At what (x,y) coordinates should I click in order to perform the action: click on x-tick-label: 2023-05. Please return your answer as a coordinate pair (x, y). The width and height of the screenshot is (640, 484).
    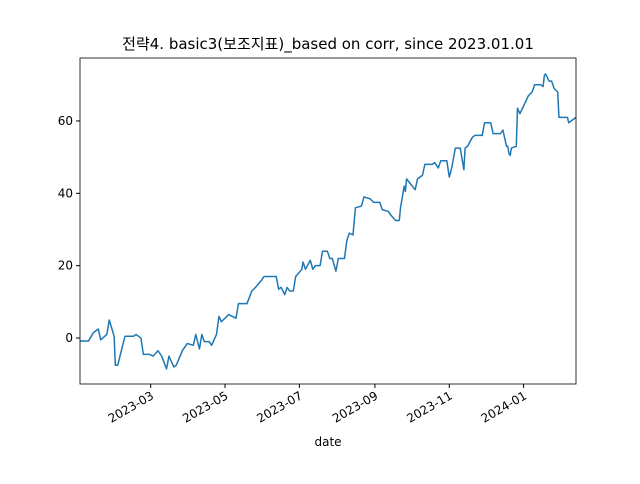
    Looking at the image, I should click on (205, 406).